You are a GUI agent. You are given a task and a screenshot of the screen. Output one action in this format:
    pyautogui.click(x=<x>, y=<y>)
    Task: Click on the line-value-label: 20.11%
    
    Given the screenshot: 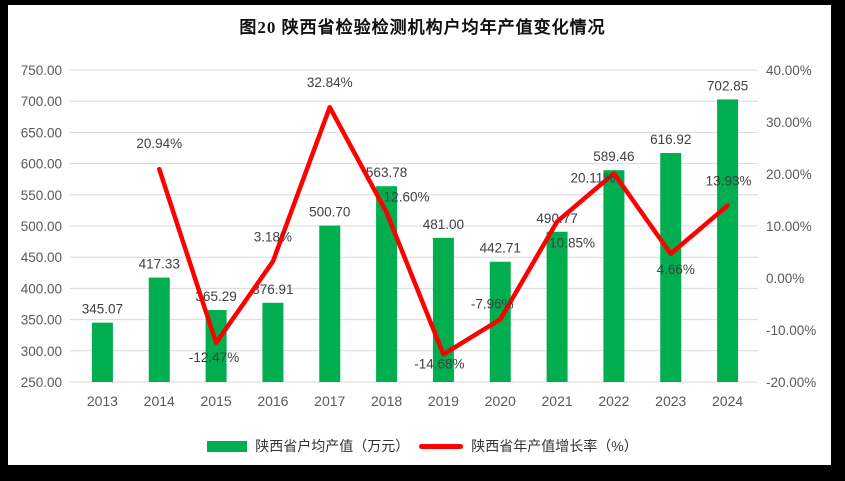 What is the action you would take?
    pyautogui.click(x=593, y=177)
    